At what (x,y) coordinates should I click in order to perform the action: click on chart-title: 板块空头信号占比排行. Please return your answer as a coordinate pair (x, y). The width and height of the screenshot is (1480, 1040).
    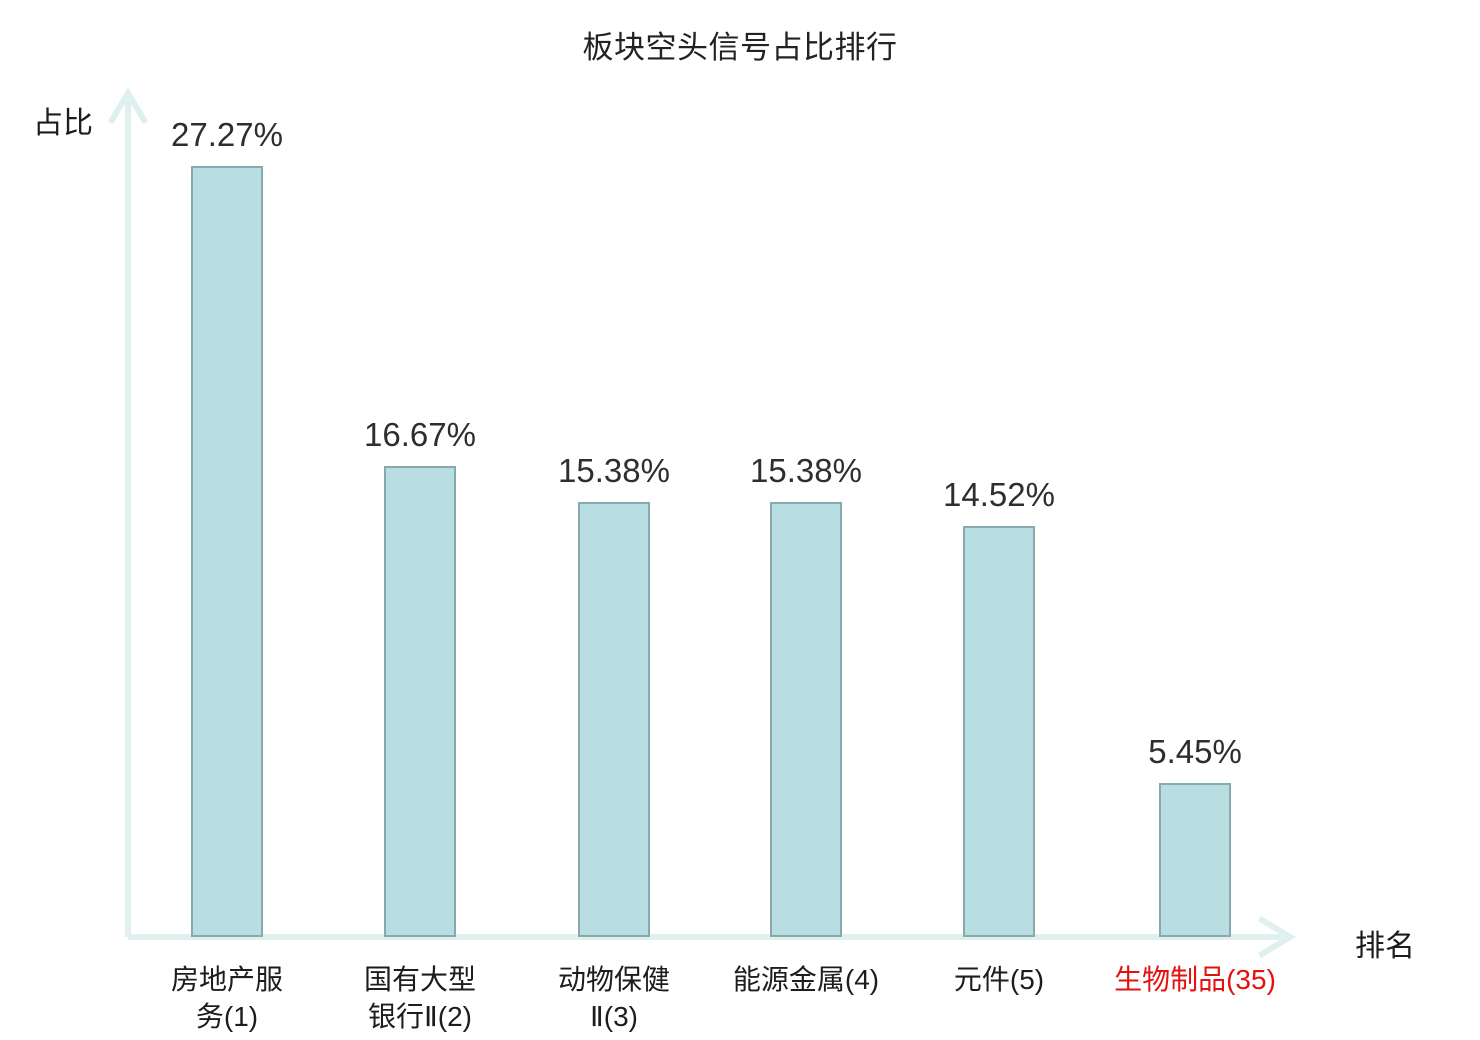
    Looking at the image, I should click on (740, 47).